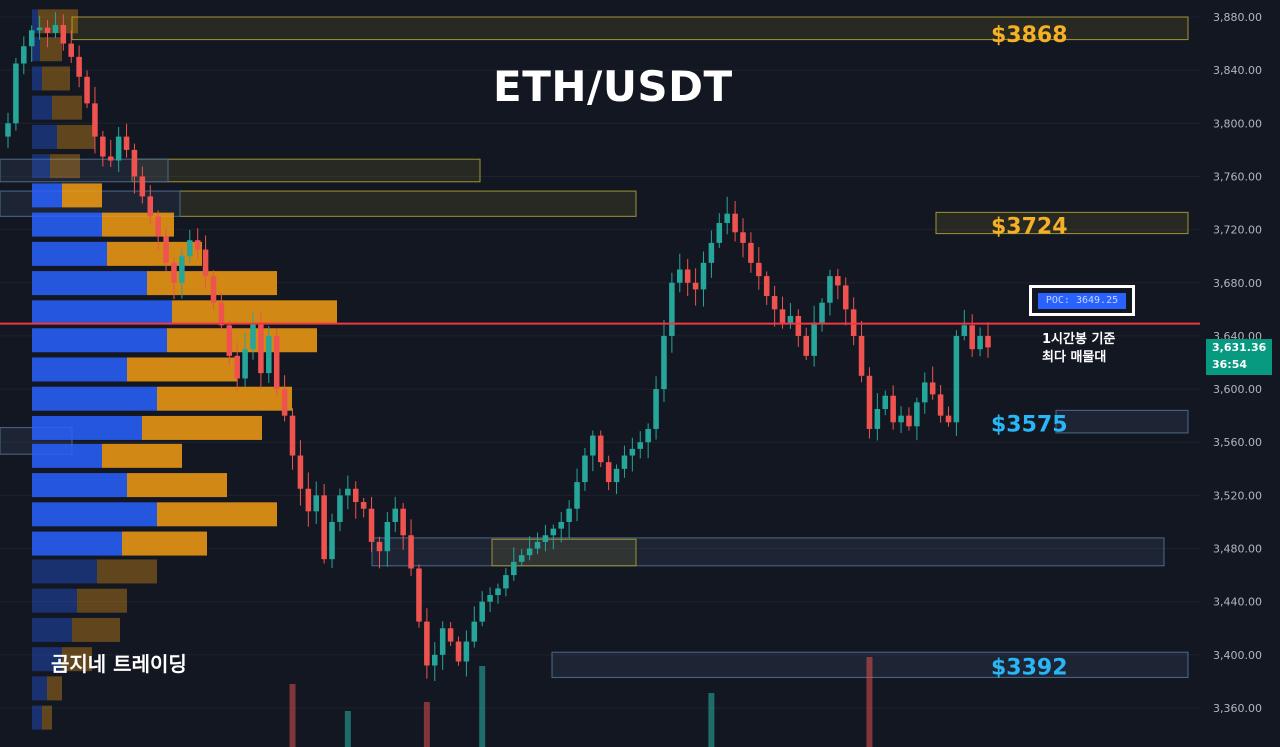 This screenshot has height=747, width=1280. Describe the element at coordinates (1237, 123) in the screenshot. I see `axis-tick-label: 3,800.00` at that location.